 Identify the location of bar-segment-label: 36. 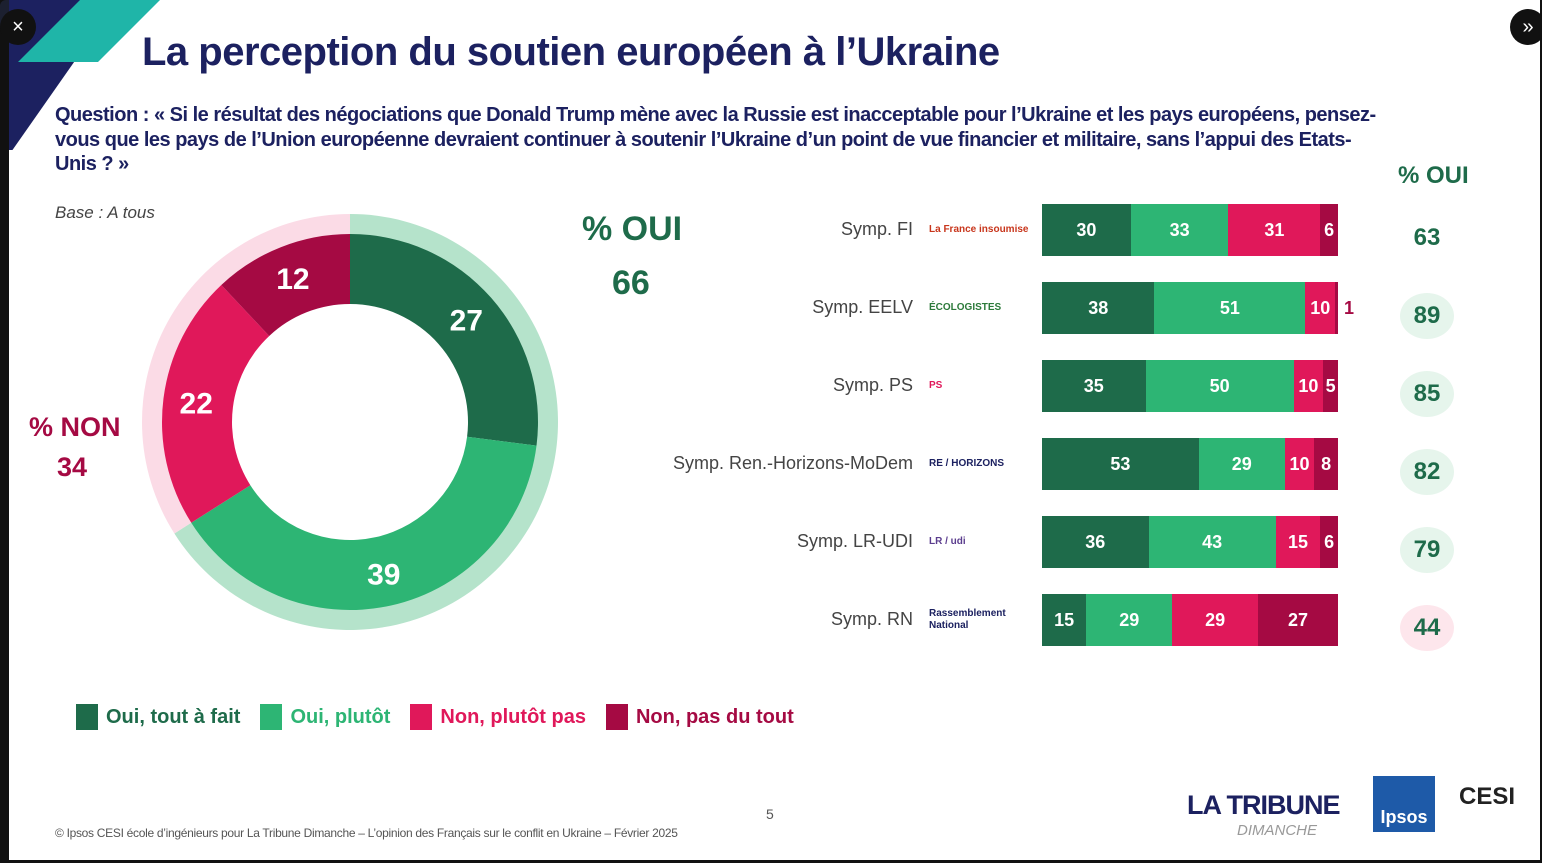
(1095, 541).